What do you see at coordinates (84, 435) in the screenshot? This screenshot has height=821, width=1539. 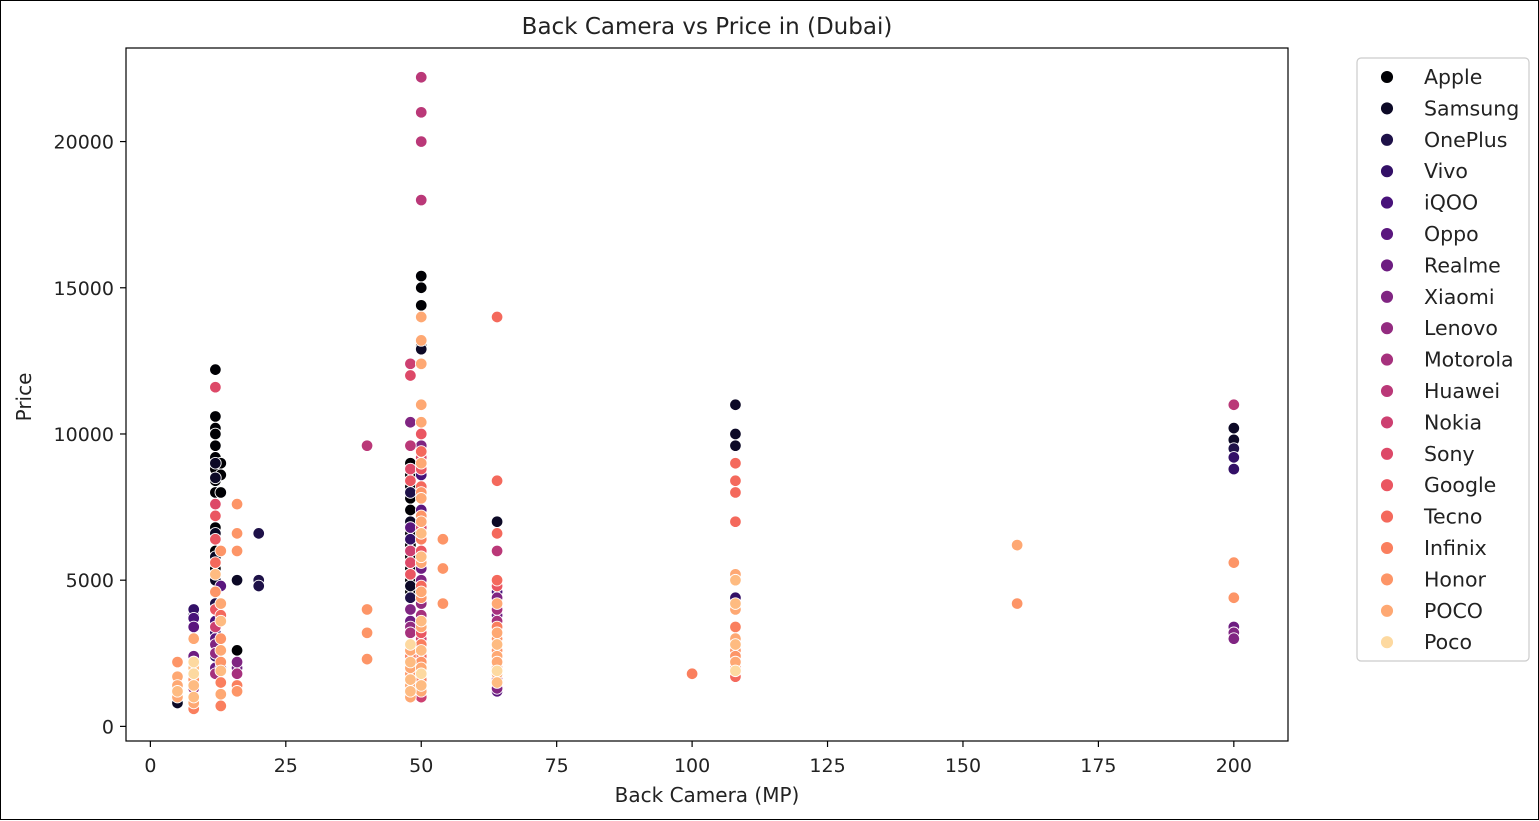 I see `y-tick-label: 10000` at bounding box center [84, 435].